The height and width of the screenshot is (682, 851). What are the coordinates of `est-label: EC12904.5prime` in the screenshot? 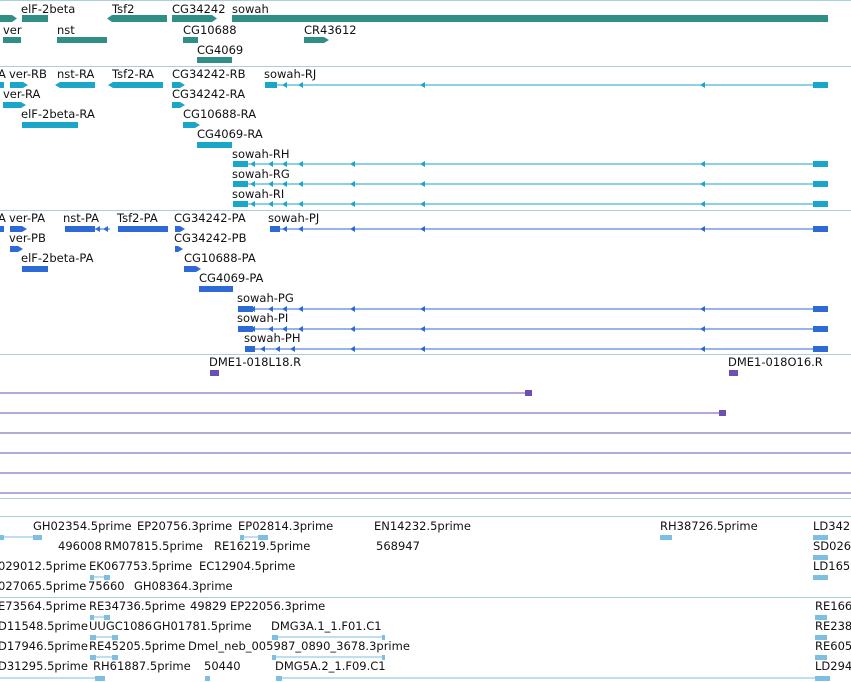 It's located at (247, 566).